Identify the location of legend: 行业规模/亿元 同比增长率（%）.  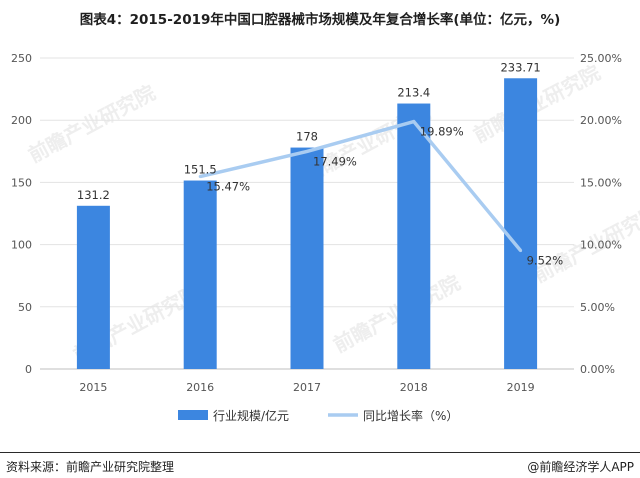
(318, 415).